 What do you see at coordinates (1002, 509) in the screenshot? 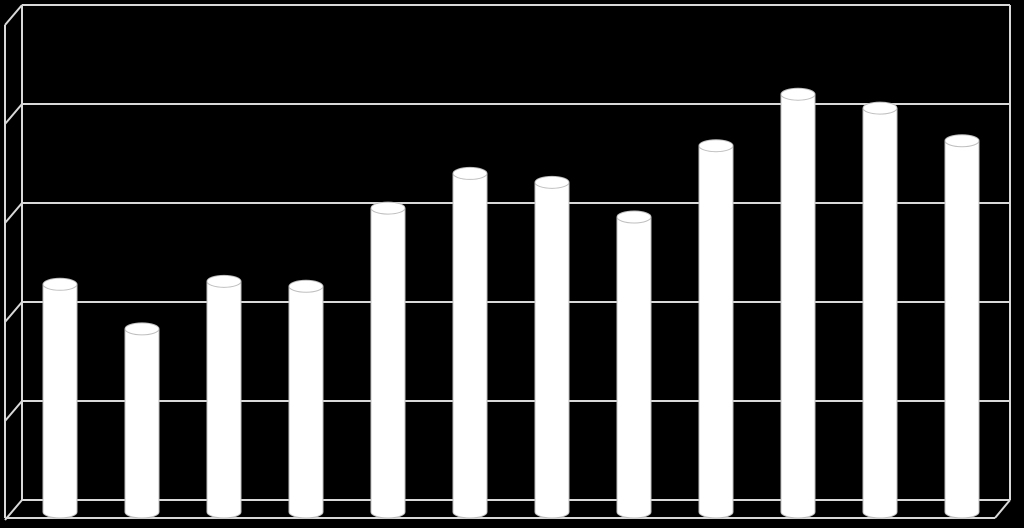
I see `floor-edge` at bounding box center [1002, 509].